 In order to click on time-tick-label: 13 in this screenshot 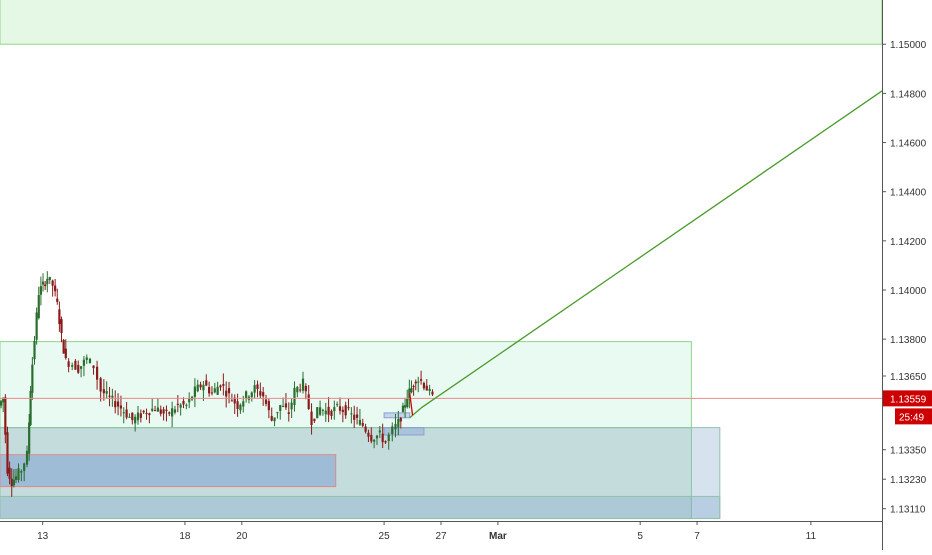, I will do `click(43, 536)`.